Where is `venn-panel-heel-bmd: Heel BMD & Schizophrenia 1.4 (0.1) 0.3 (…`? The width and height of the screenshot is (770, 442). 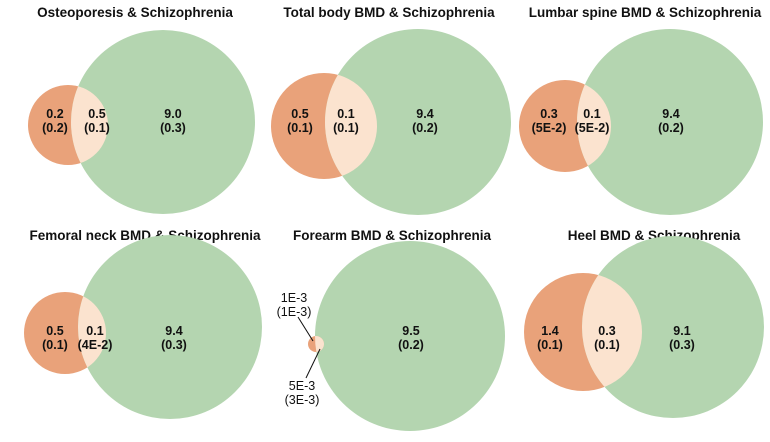 venn-panel-heel-bmd: Heel BMD & Schizophrenia 1.4 (0.1) 0.3 (… is located at coordinates (644, 323).